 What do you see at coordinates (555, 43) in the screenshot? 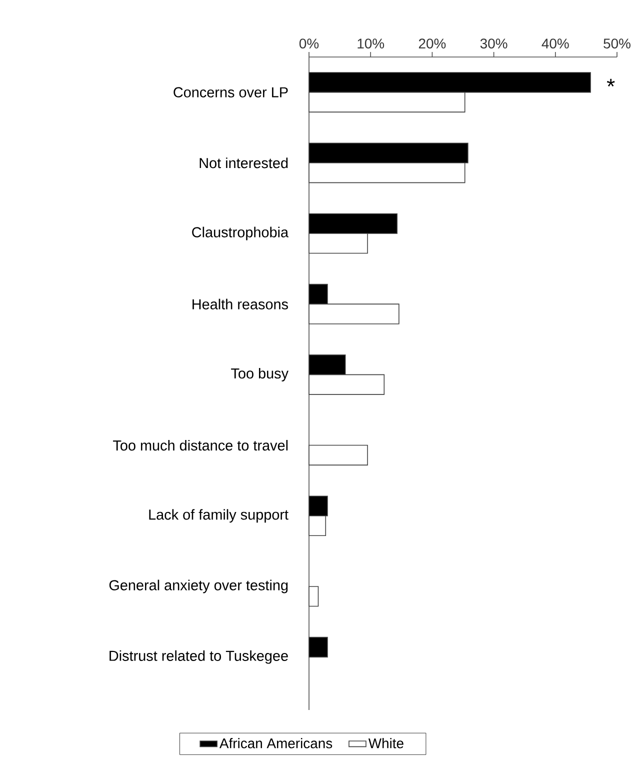
I see `x-tick-label: 40%` at bounding box center [555, 43].